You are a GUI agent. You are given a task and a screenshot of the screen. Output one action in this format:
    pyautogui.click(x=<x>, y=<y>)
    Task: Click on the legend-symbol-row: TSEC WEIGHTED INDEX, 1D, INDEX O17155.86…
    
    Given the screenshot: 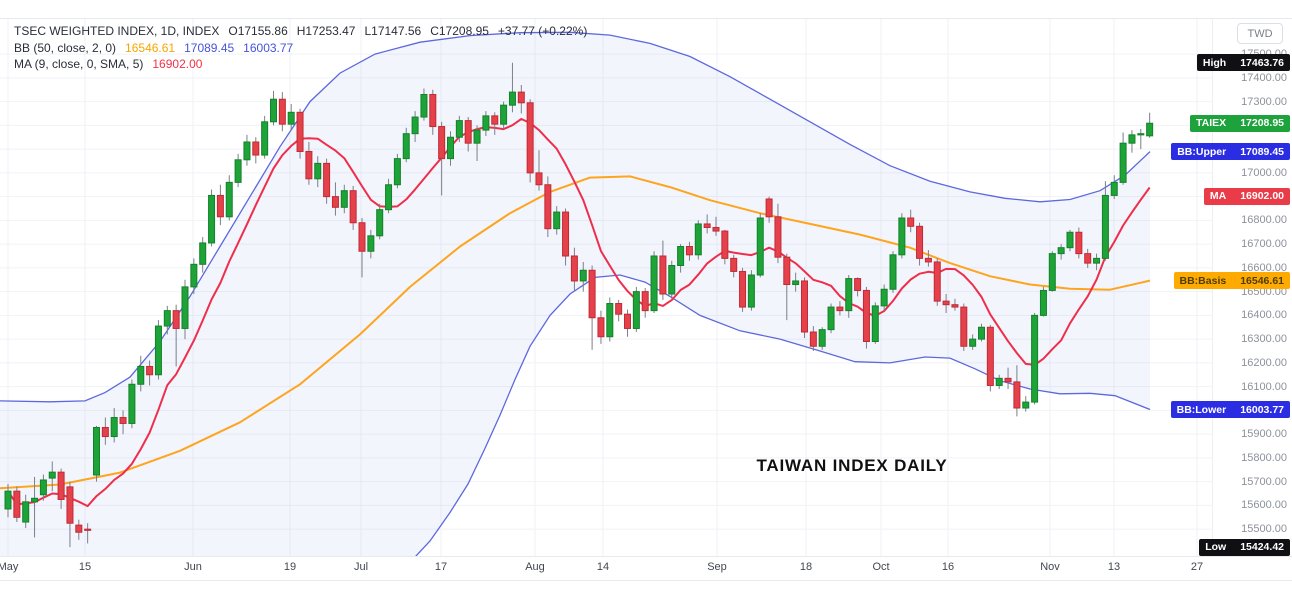 What is the action you would take?
    pyautogui.click(x=300, y=31)
    